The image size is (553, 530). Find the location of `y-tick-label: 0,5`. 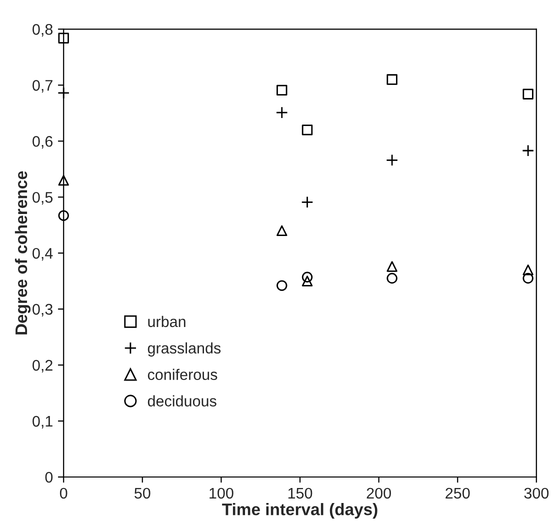

y-tick-label: 0,5 is located at coordinates (42, 198).